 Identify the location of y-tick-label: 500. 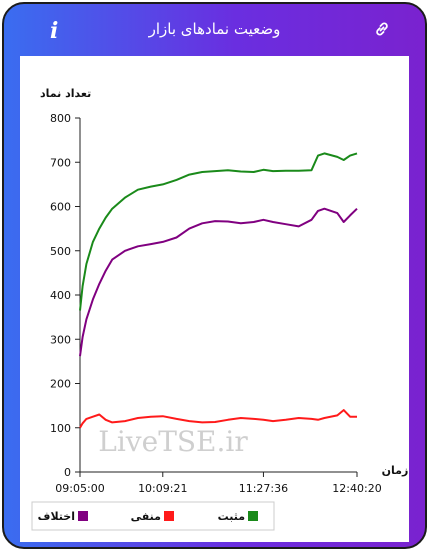
(60, 251).